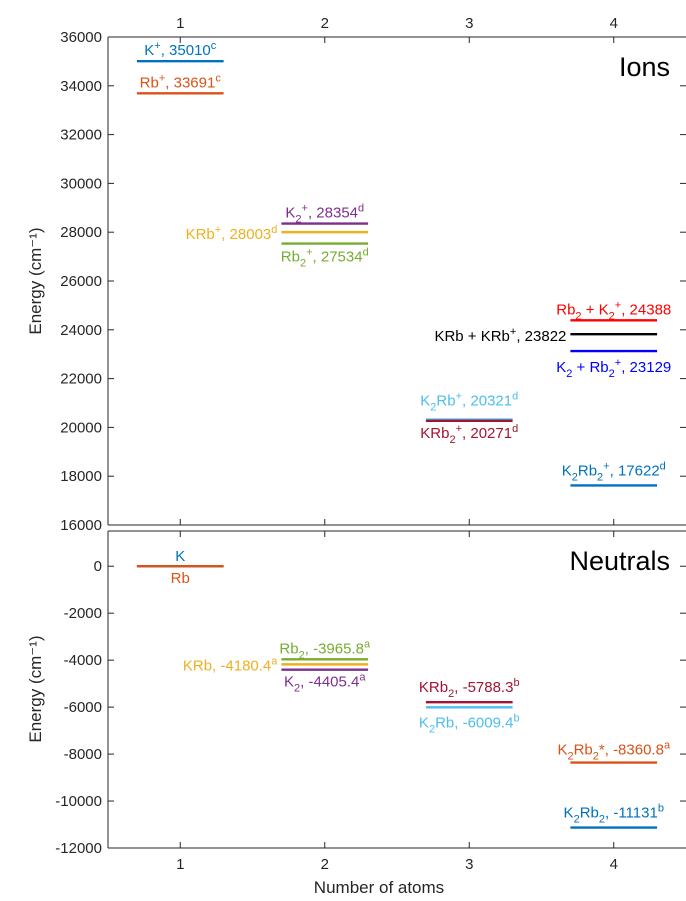 The width and height of the screenshot is (686, 901). What do you see at coordinates (180, 49) in the screenshot?
I see `energy-level-label: K+, 35010c` at bounding box center [180, 49].